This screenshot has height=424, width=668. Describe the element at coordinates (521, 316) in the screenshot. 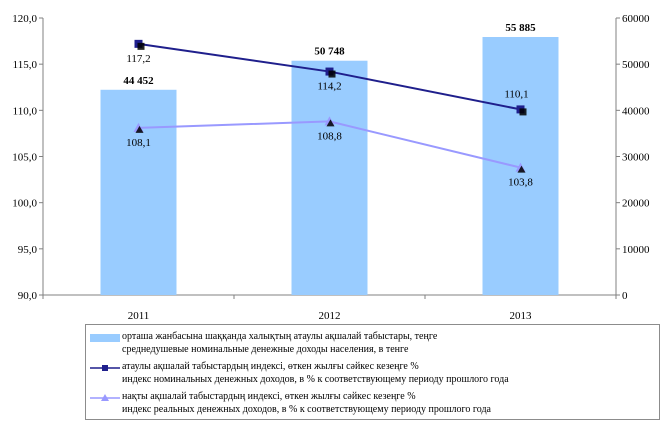

I see `x-tick-label: 2013` at that location.